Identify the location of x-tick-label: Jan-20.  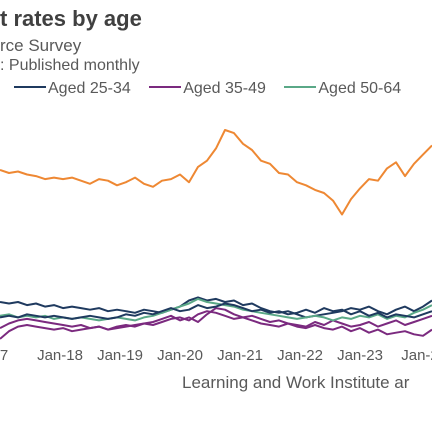
(180, 355).